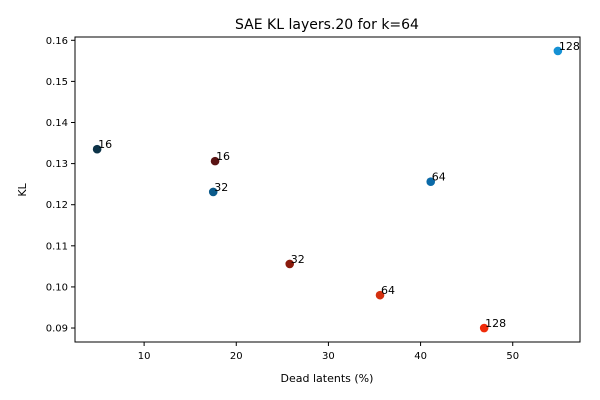  I want to click on y-tick-label: 0.13, so click(57, 164).